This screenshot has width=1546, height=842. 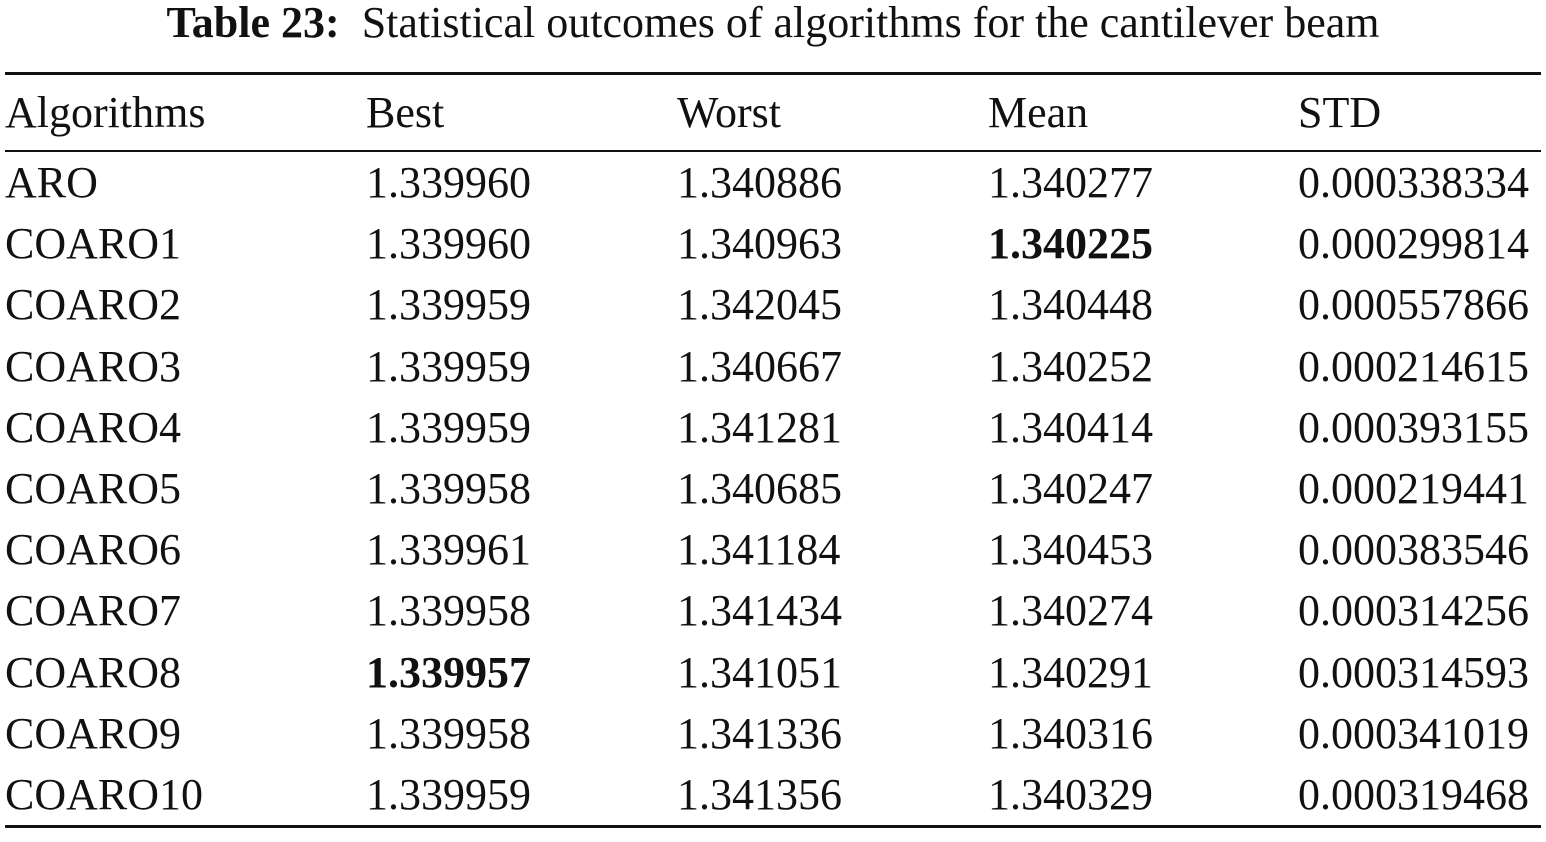 What do you see at coordinates (1038, 112) in the screenshot?
I see `column-header-mean: Mean` at bounding box center [1038, 112].